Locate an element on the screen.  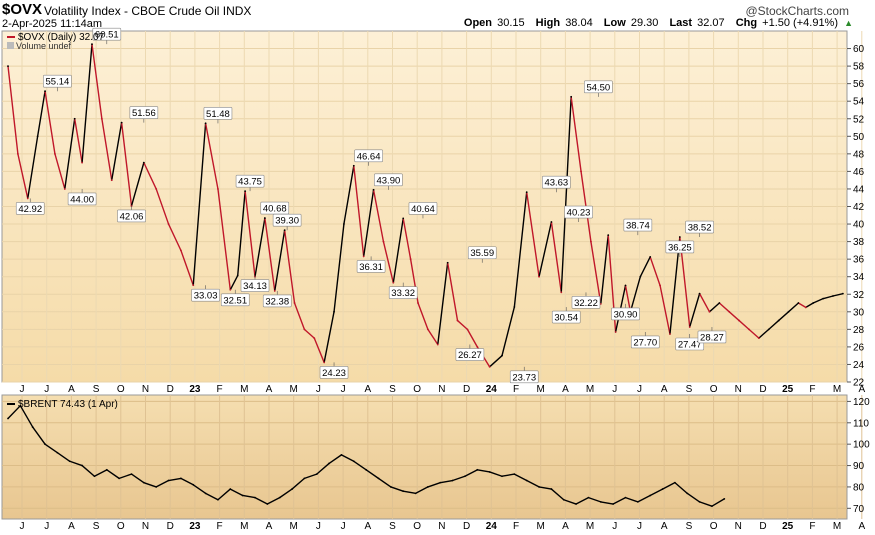
ovx-y-tick-label: 60 is located at coordinates (859, 49).